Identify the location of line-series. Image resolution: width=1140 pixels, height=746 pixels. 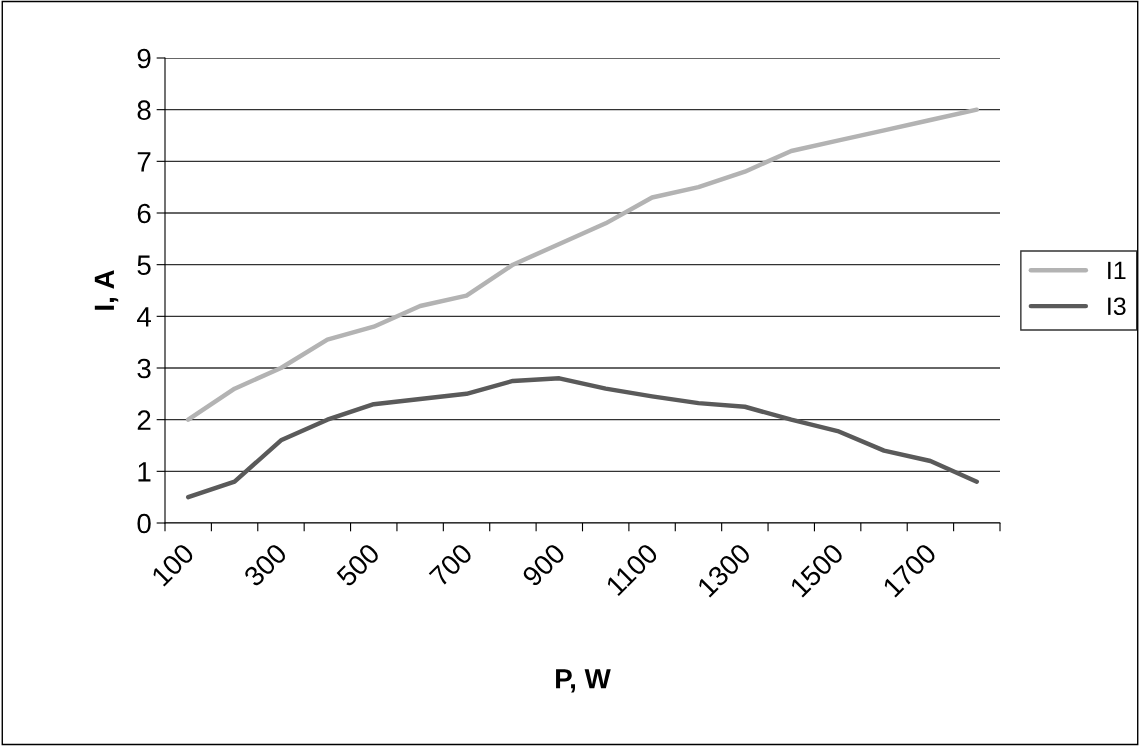
(582, 438).